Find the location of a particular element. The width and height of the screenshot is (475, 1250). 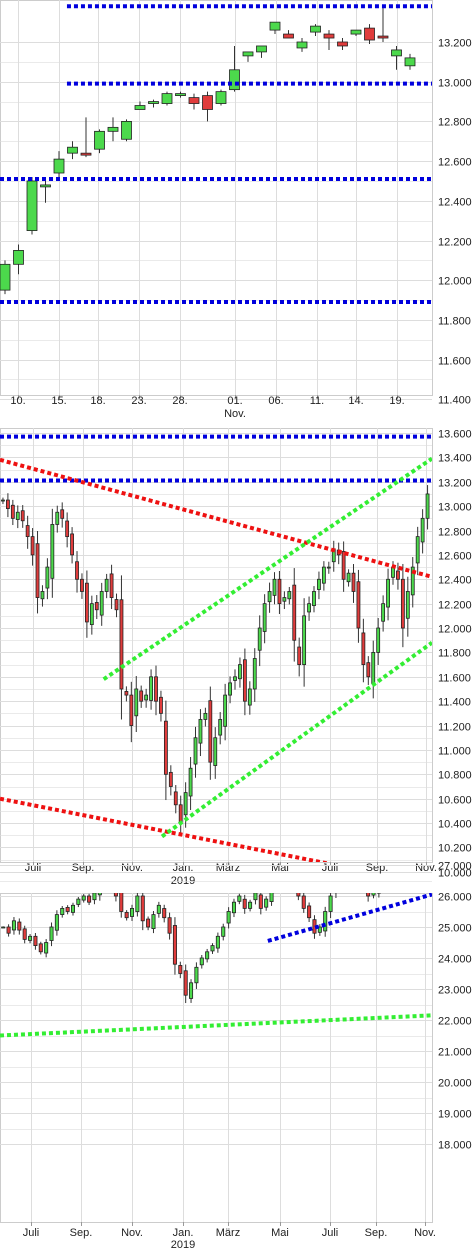

x-tick-label: 19. is located at coordinates (396, 401).